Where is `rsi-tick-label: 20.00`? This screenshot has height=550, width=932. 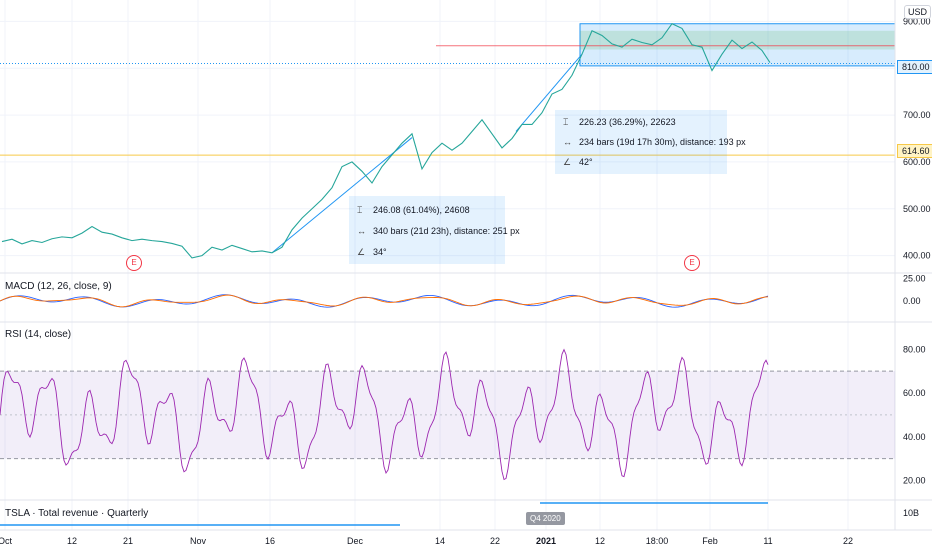
rsi-tick-label: 20.00 is located at coordinates (914, 481).